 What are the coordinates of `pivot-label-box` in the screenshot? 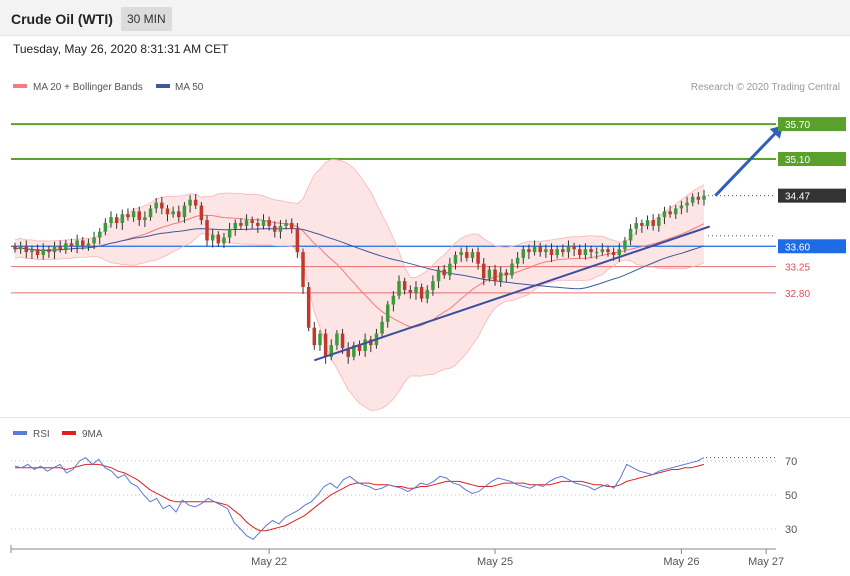 It's located at (812, 246).